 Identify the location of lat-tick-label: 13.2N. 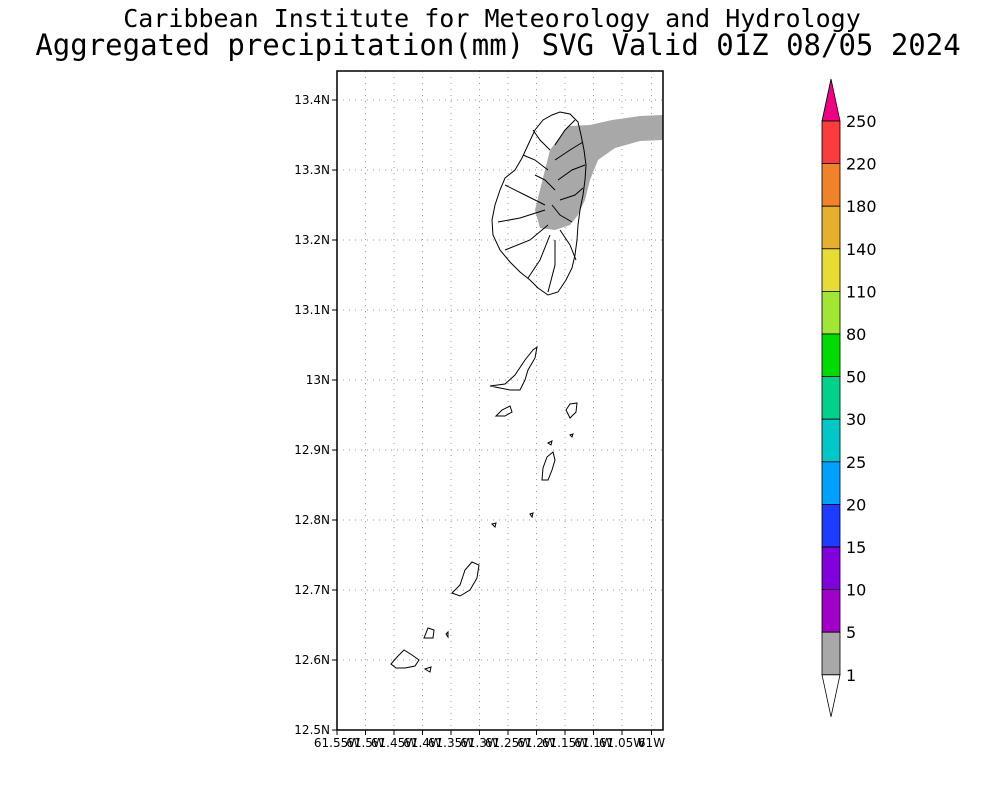
(312, 240).